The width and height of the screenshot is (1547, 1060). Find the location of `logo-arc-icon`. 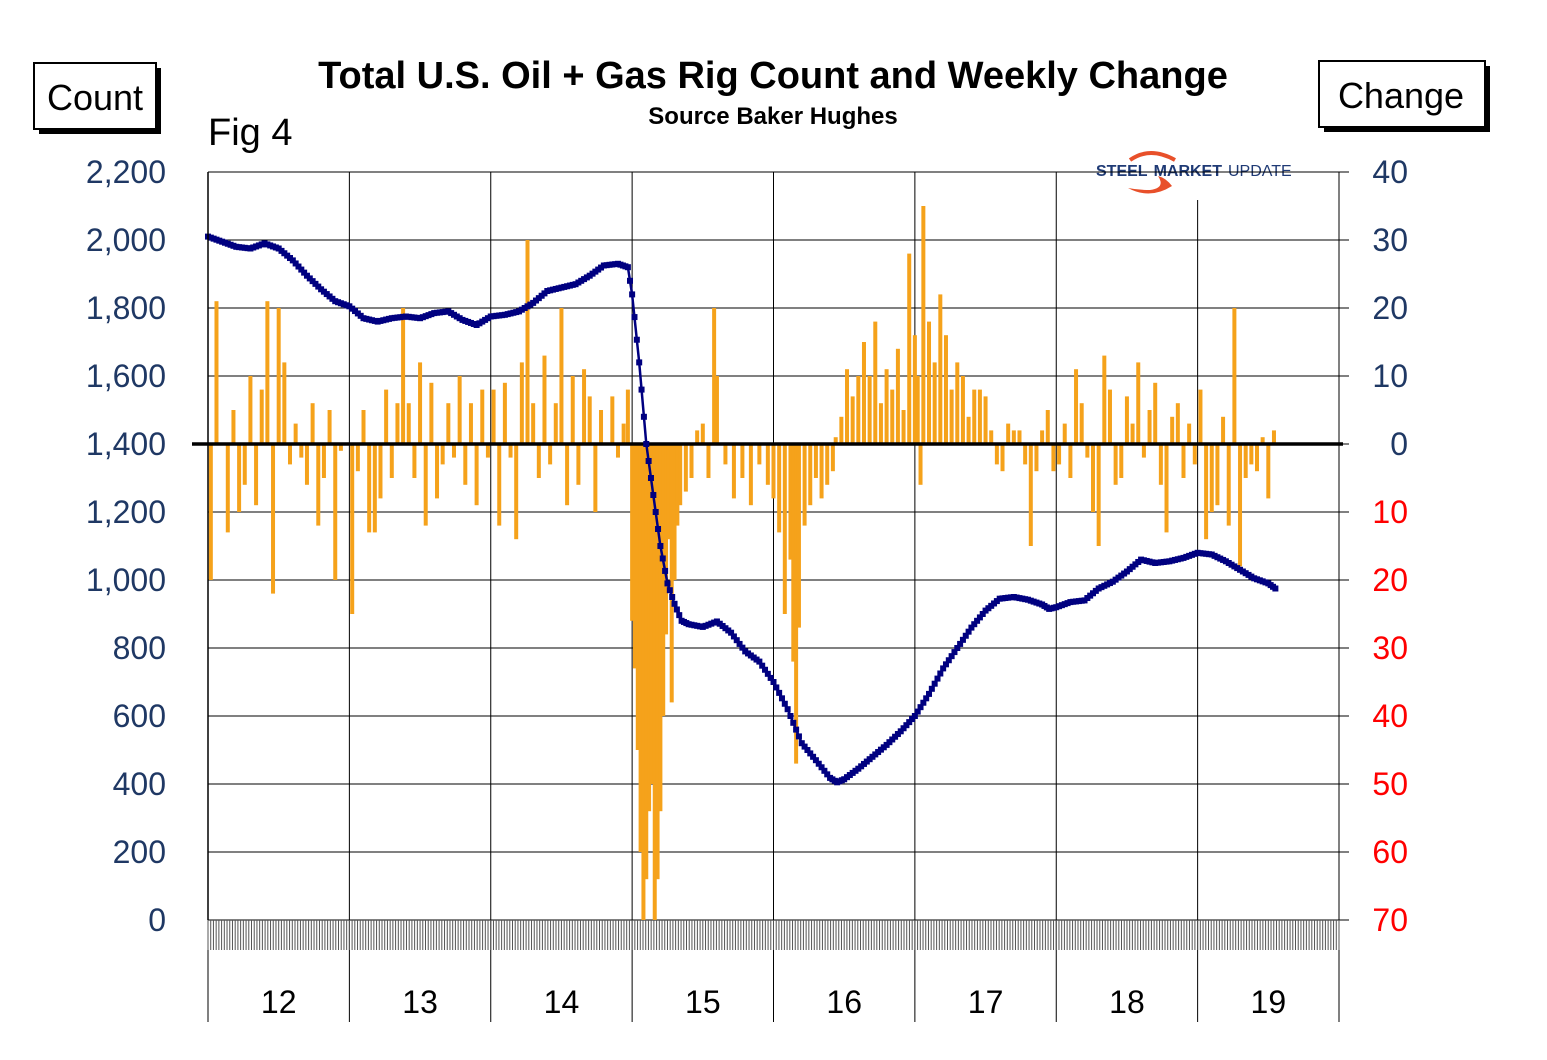

logo-arc-icon is located at coordinates (1152, 156).